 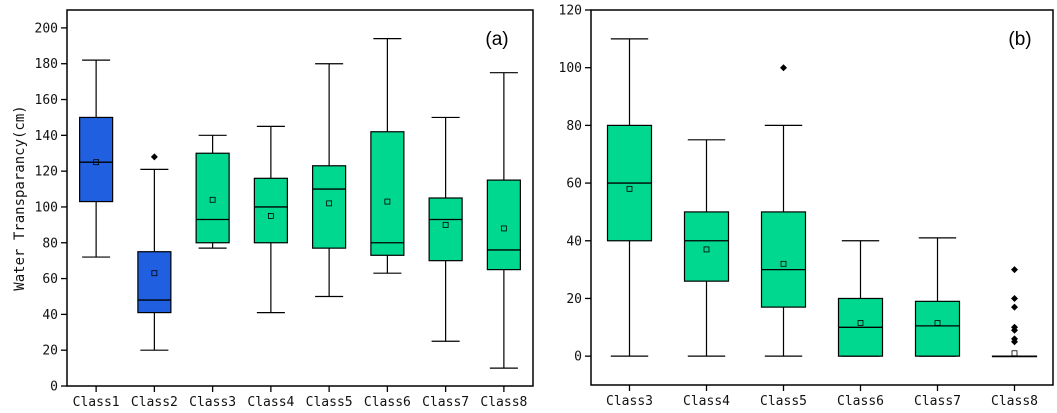 I want to click on box-class2, so click(x=154, y=252).